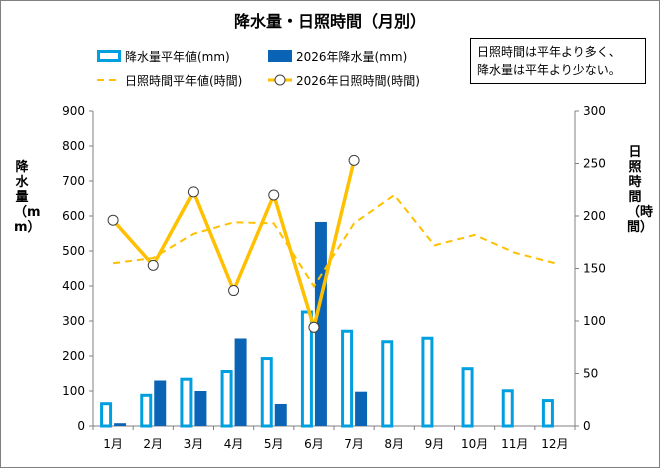 The image size is (660, 468). What do you see at coordinates (594, 321) in the screenshot?
I see `y-right-tick-label: 100` at bounding box center [594, 321].